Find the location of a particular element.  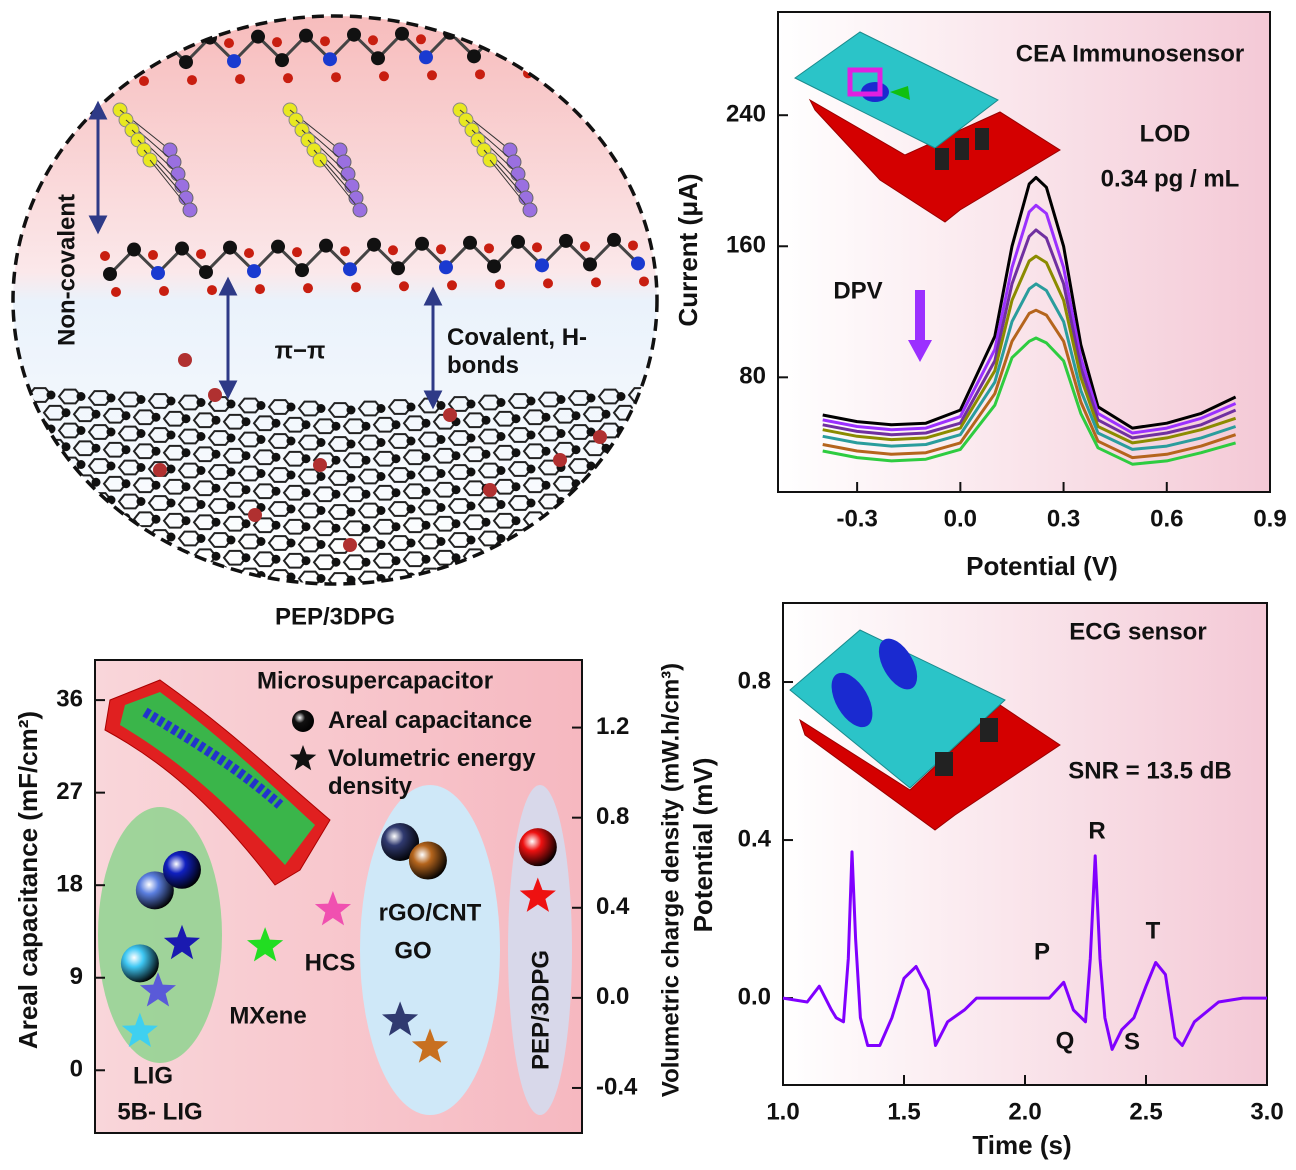

y-tick-label: 240 is located at coordinates (746, 114).